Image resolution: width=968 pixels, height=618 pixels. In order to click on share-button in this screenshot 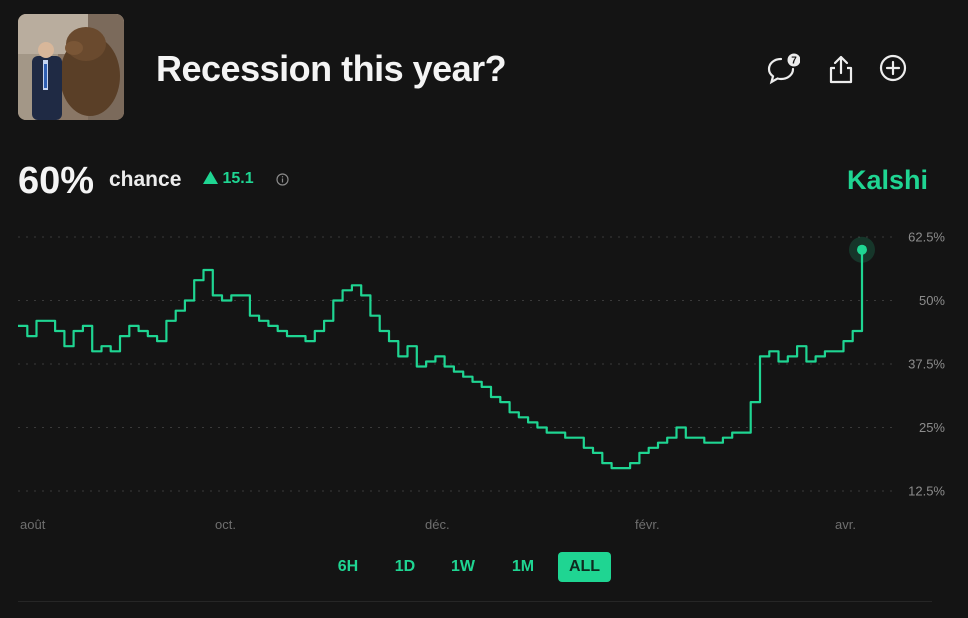, I will do `click(842, 68)`.